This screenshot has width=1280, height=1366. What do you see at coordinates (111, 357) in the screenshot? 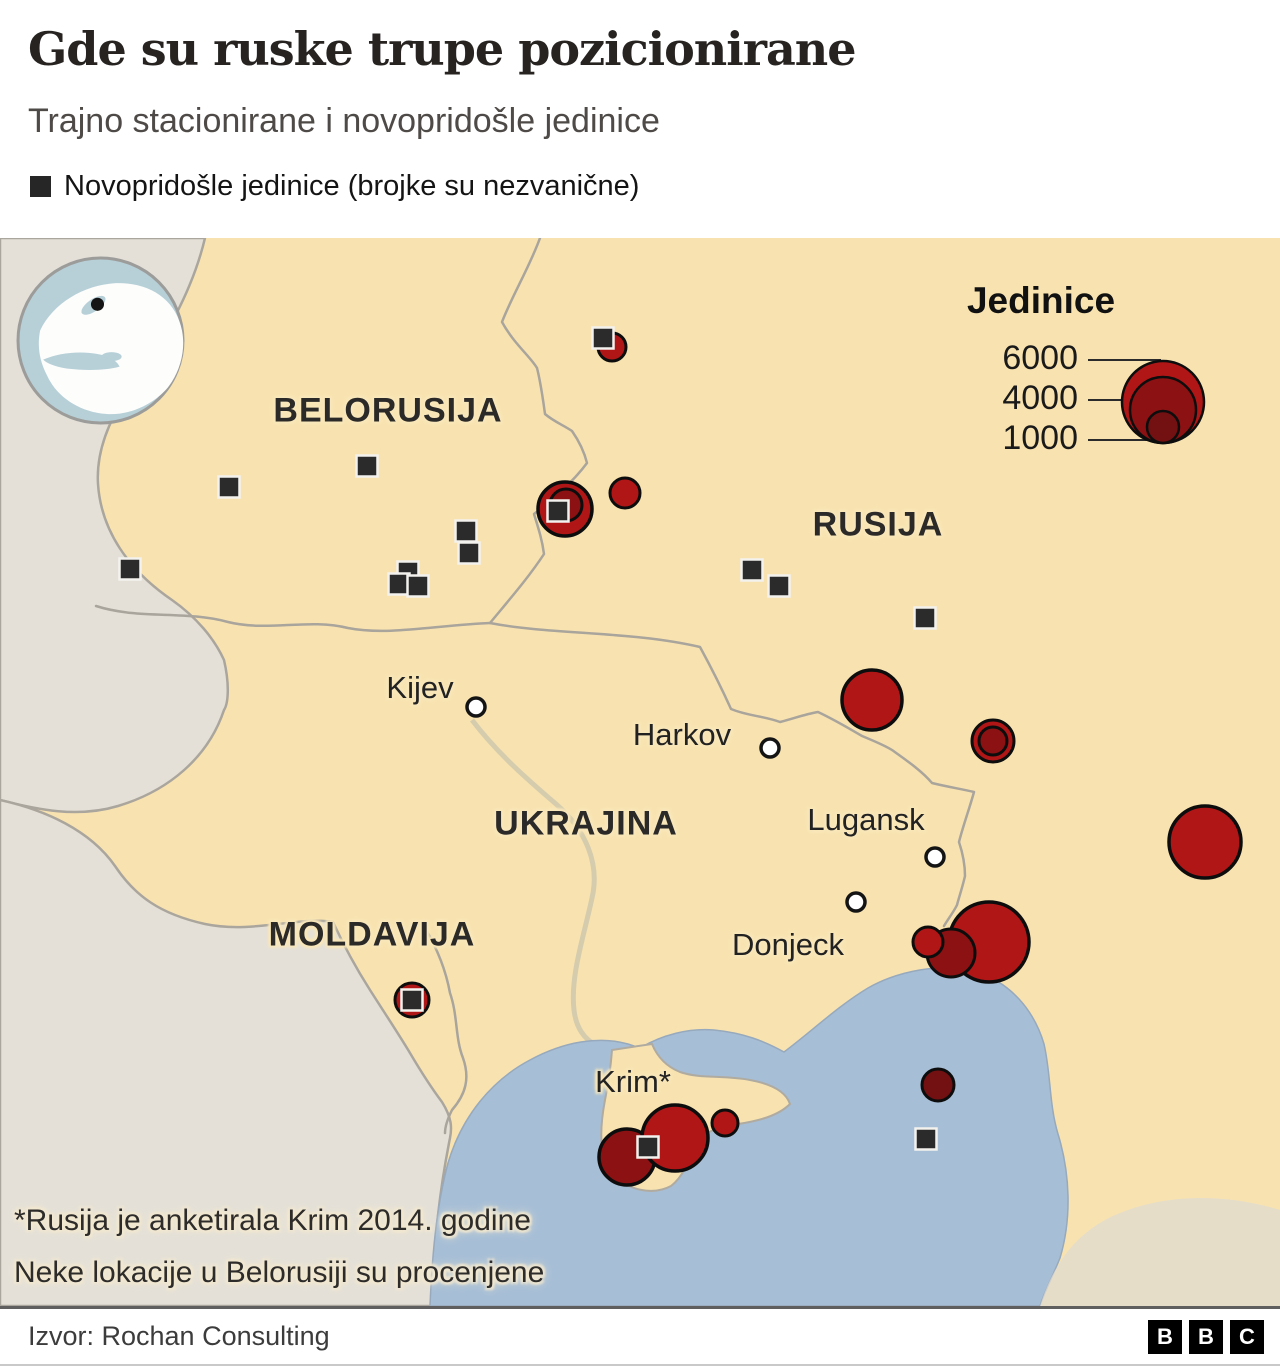
I see `globe-black-sea` at bounding box center [111, 357].